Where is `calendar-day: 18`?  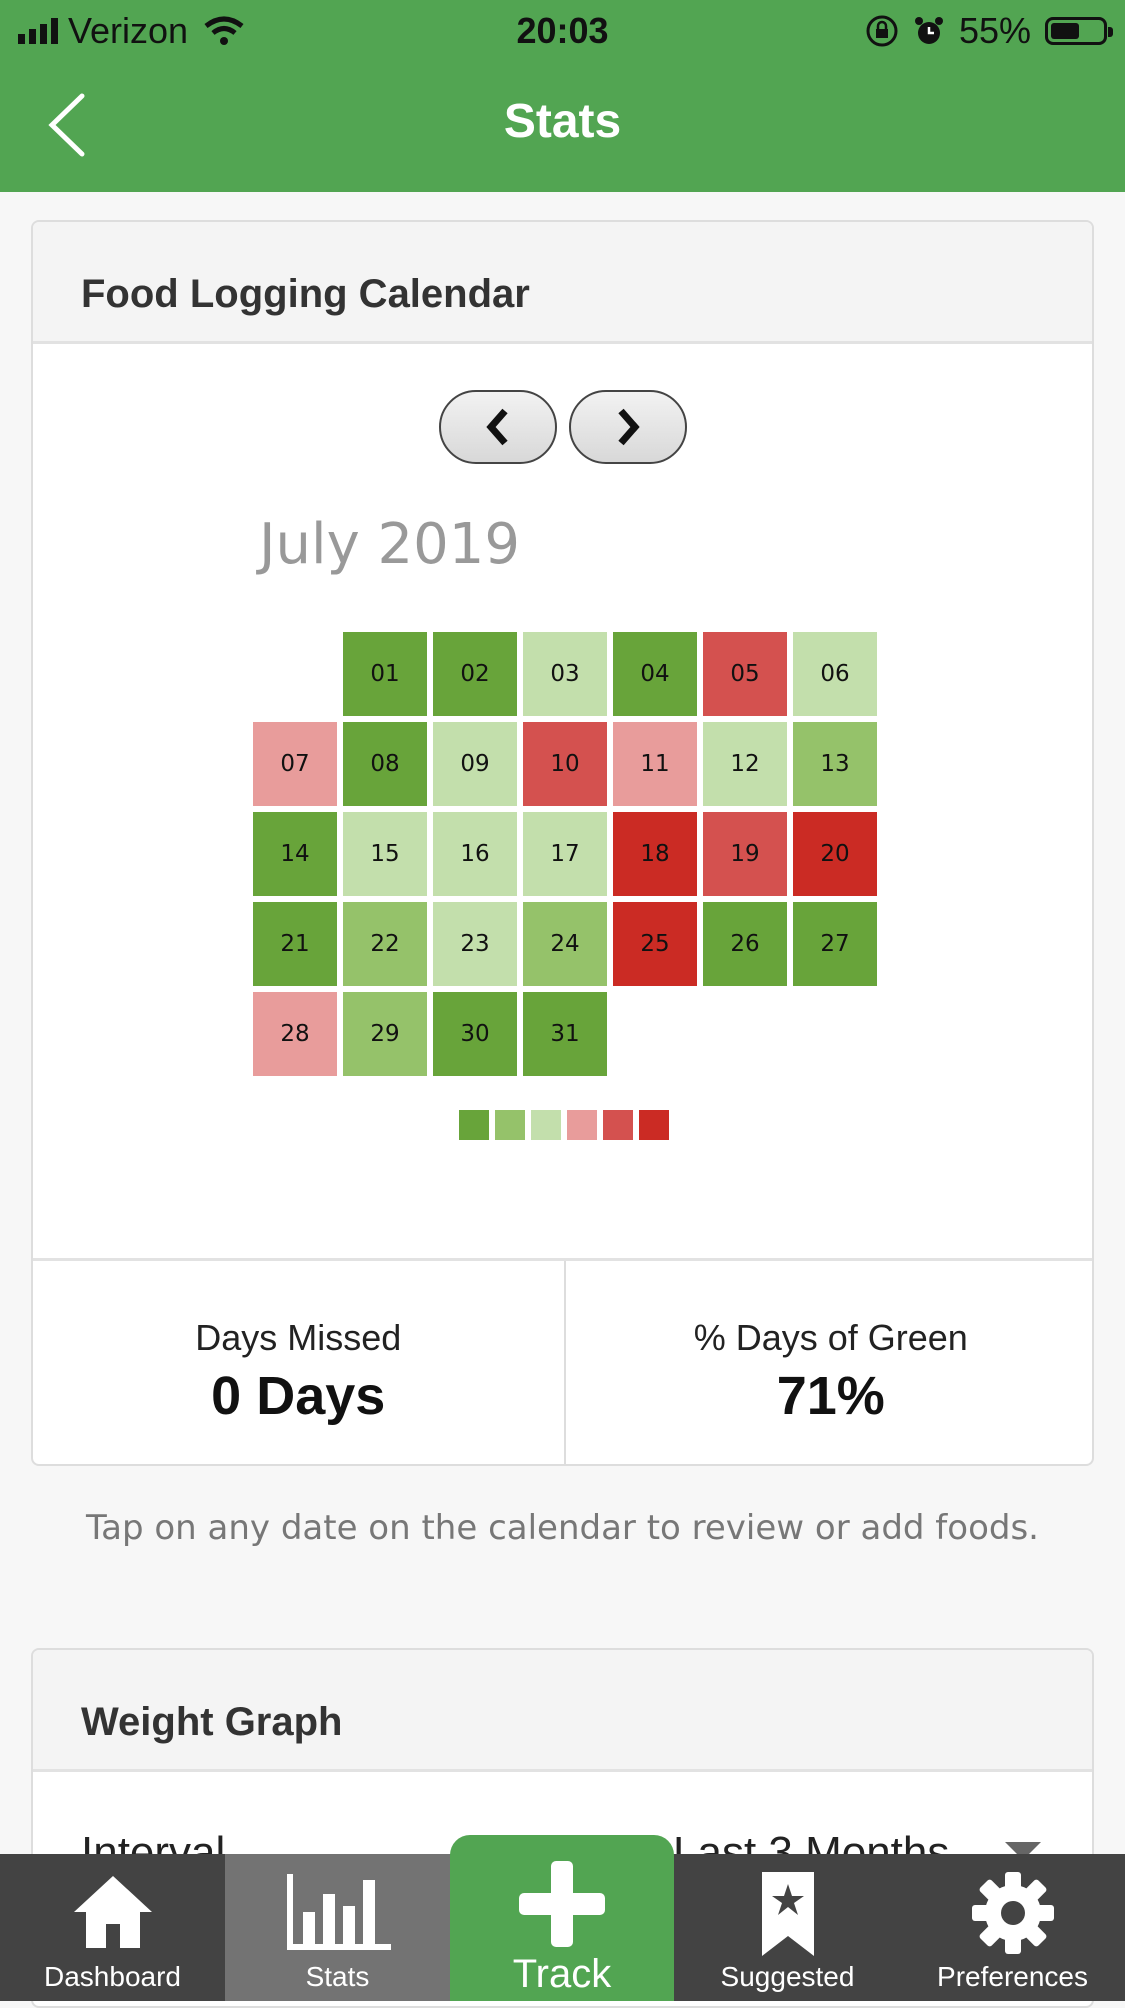 calendar-day: 18 is located at coordinates (655, 854).